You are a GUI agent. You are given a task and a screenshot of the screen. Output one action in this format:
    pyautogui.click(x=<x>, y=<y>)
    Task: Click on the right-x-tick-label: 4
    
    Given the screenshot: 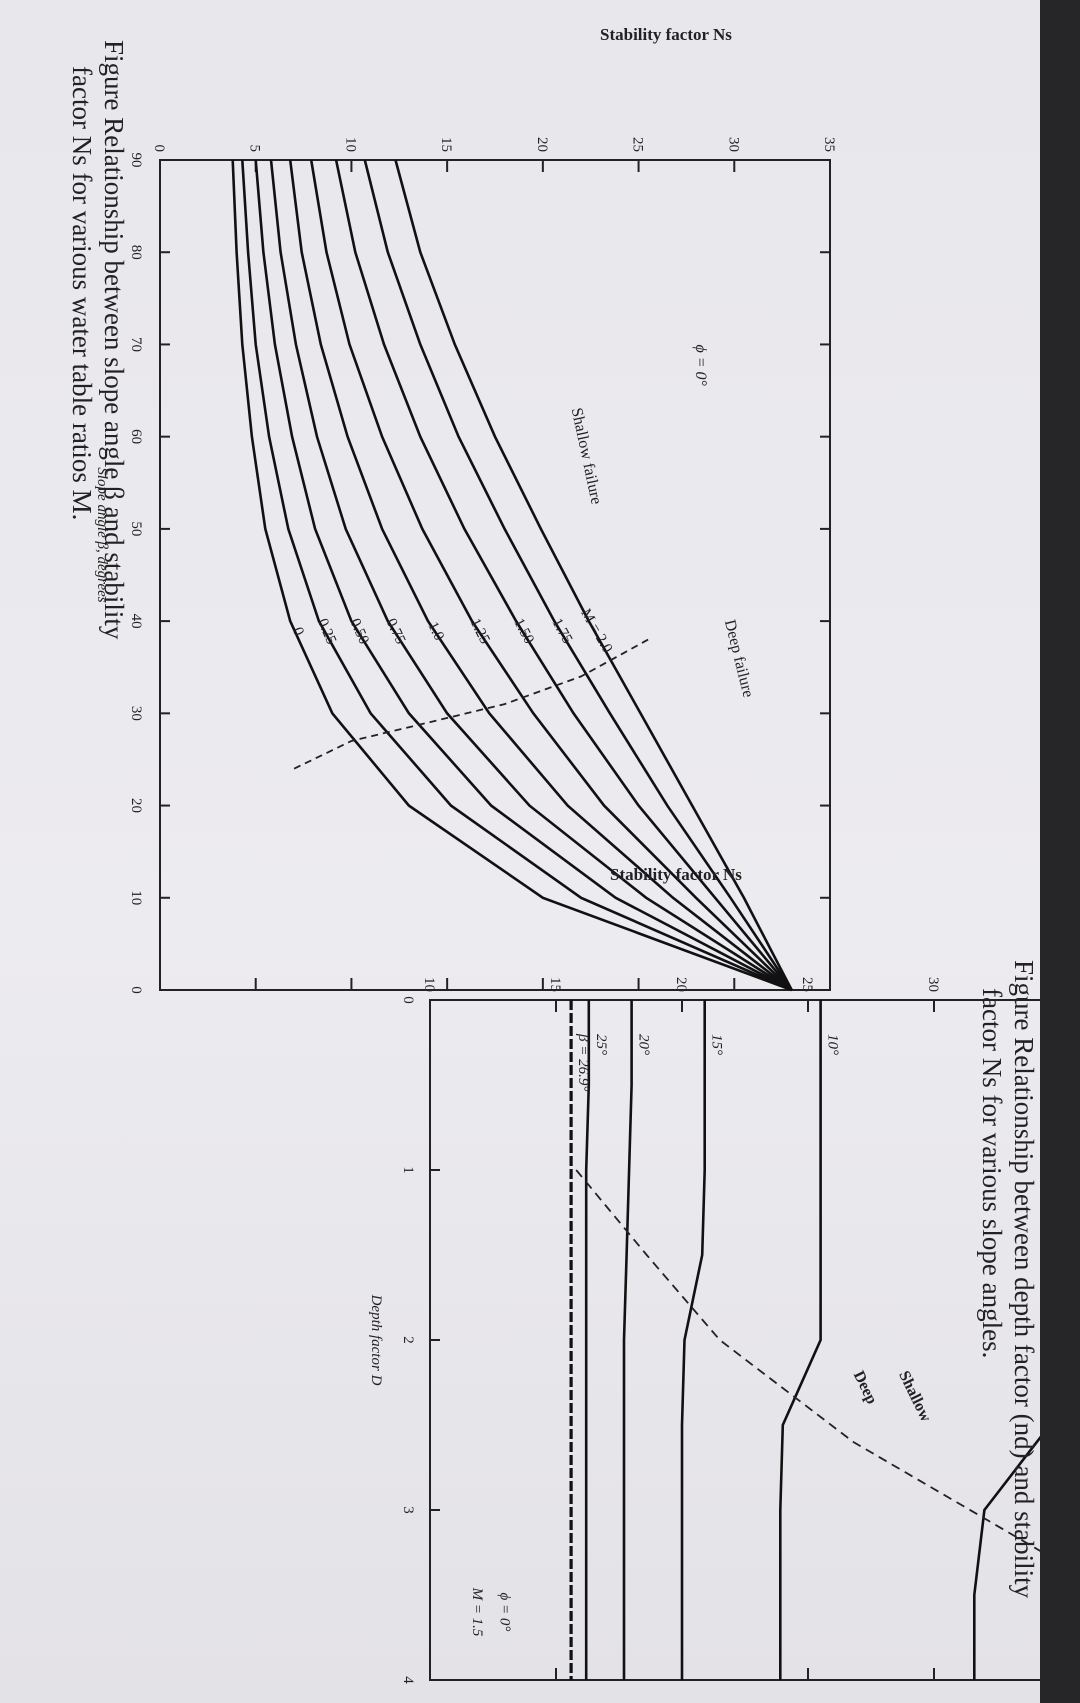 What is the action you would take?
    pyautogui.click(x=408, y=1680)
    